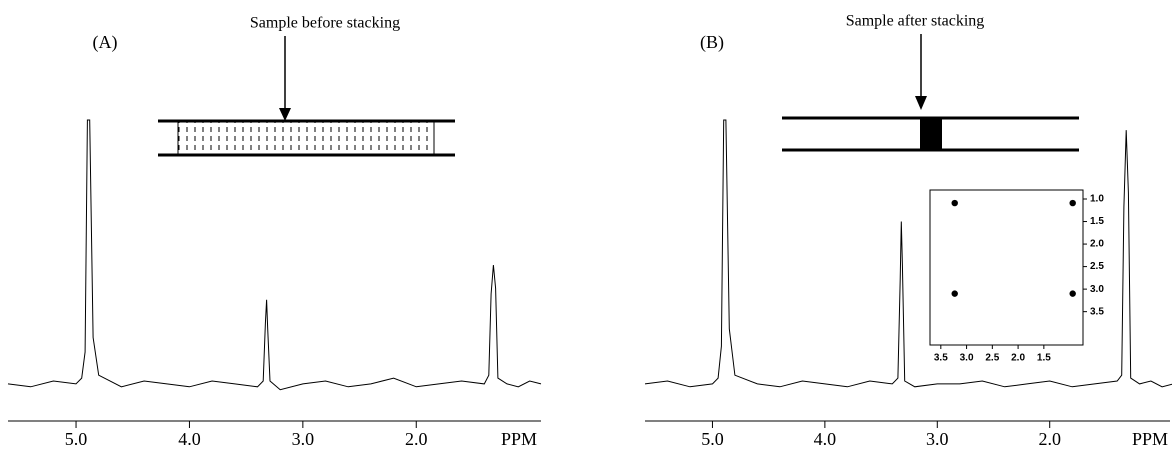  I want to click on annotation: Sample before stacking, so click(325, 23).